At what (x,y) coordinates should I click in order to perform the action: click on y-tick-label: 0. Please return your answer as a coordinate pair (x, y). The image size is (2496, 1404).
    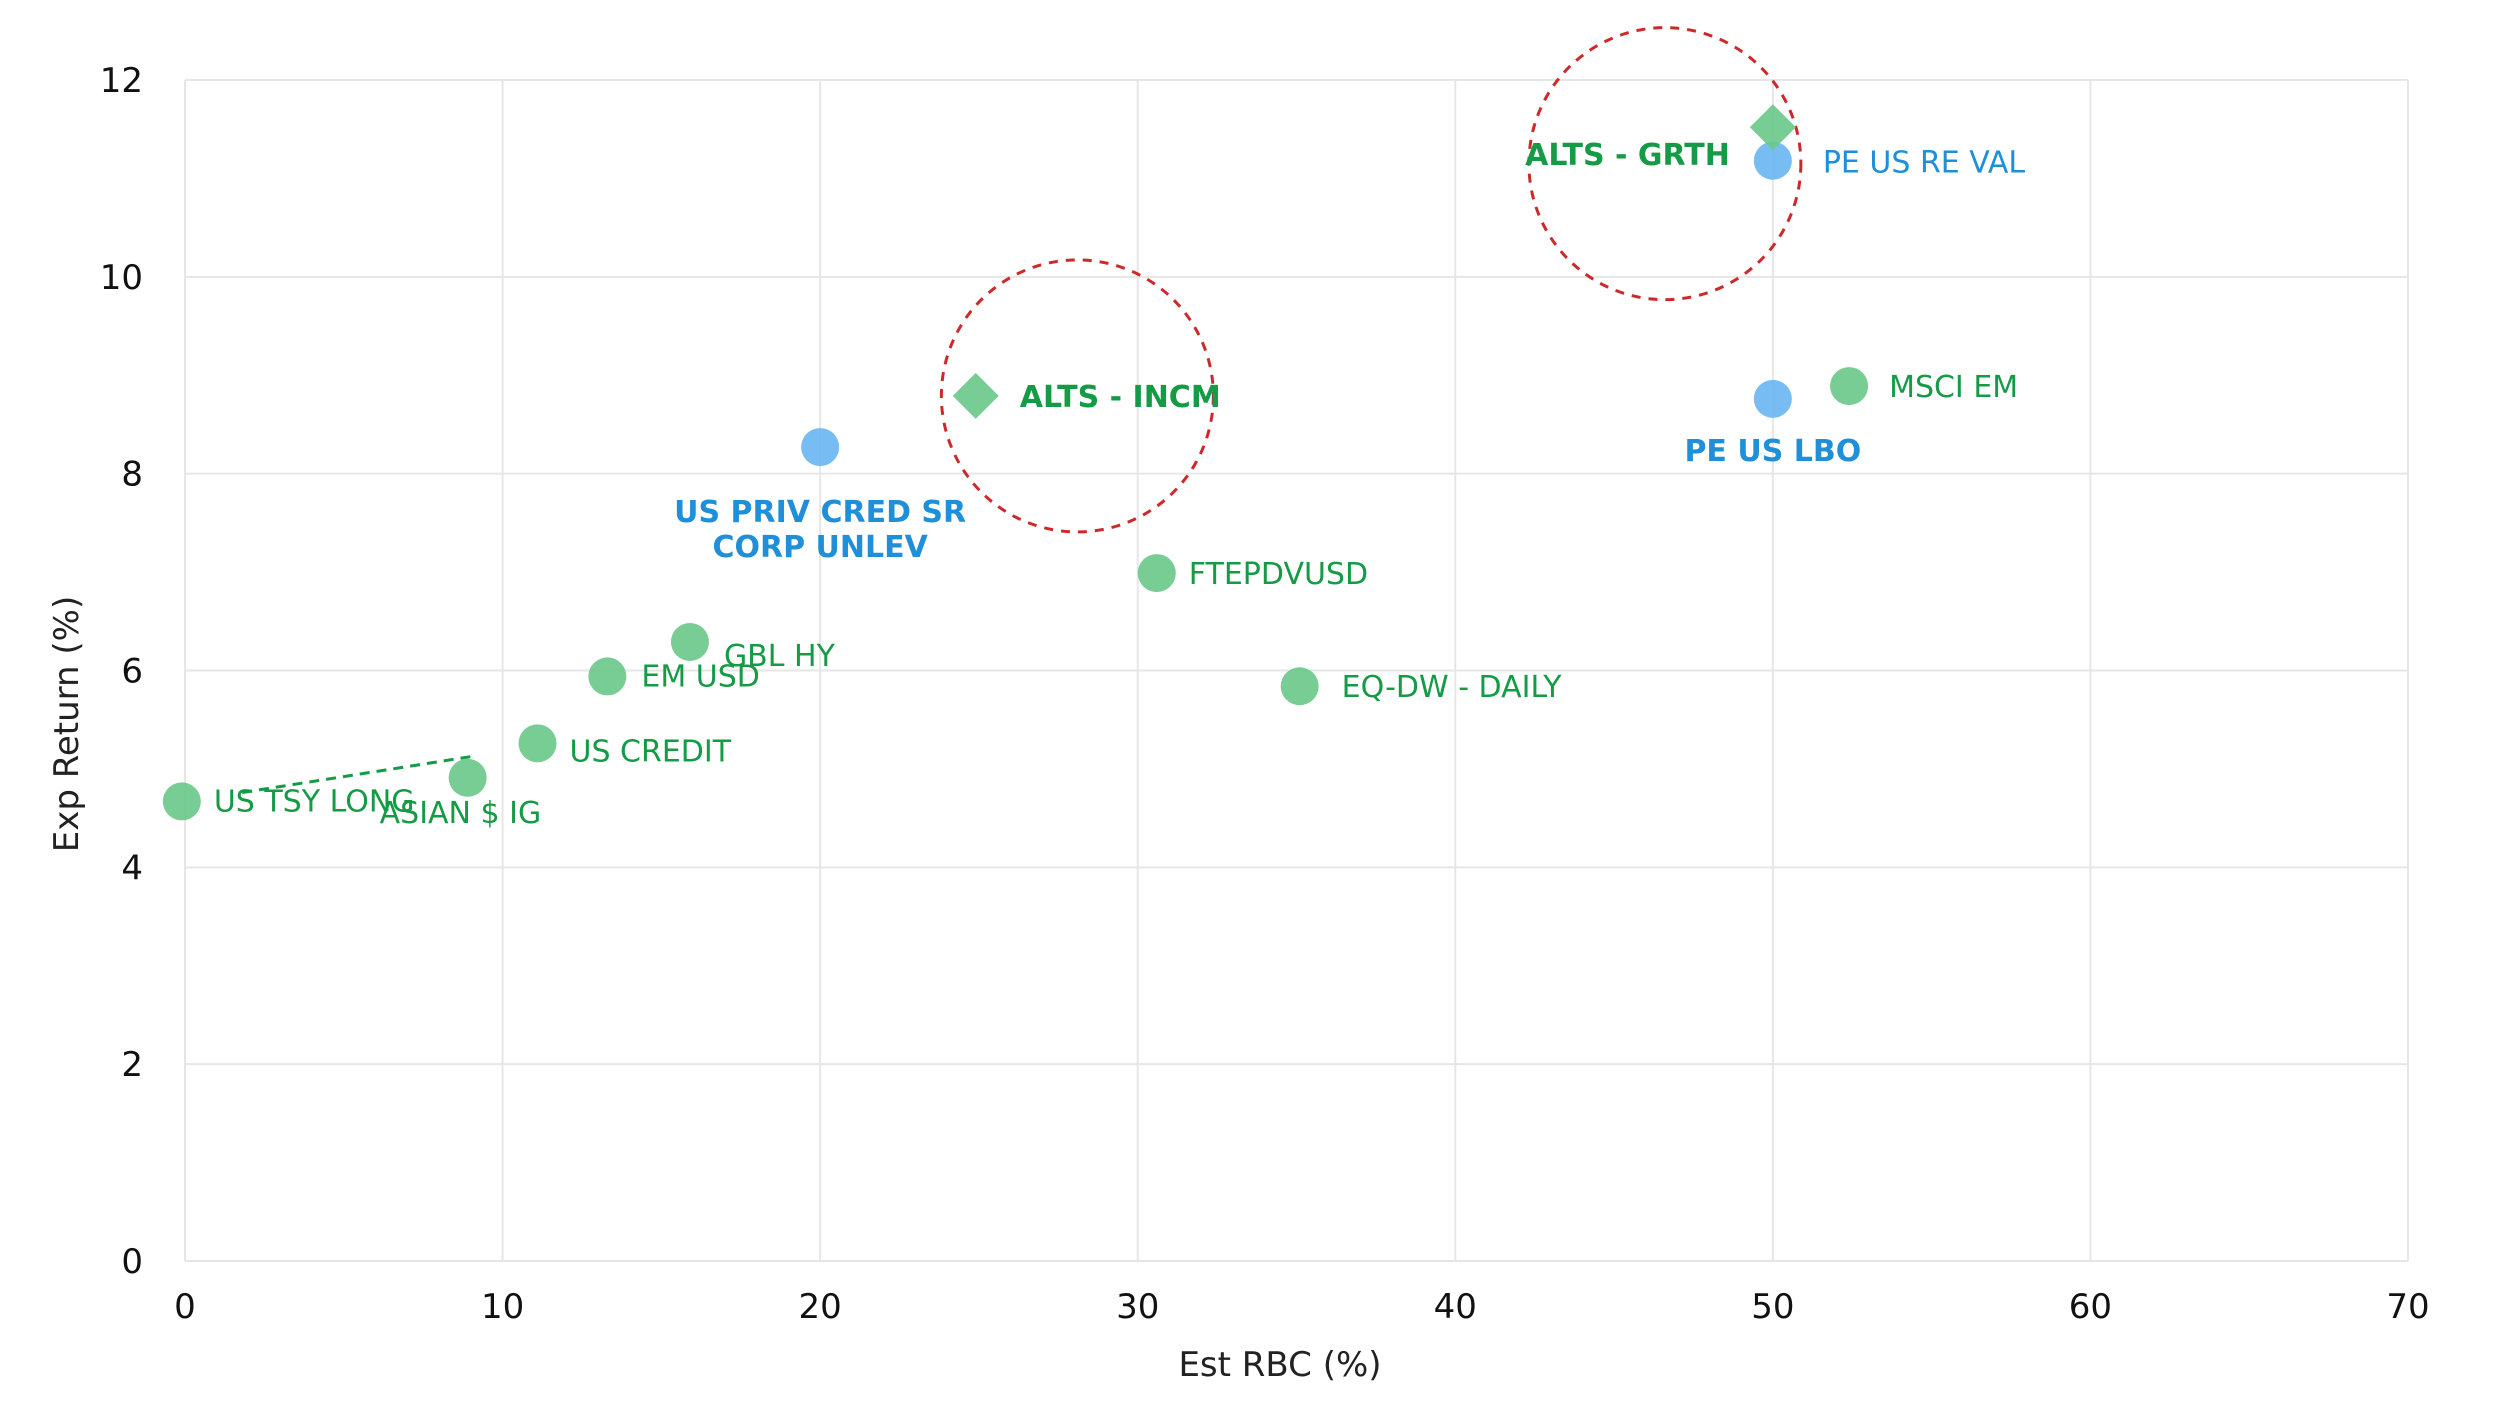
    Looking at the image, I should click on (132, 1262).